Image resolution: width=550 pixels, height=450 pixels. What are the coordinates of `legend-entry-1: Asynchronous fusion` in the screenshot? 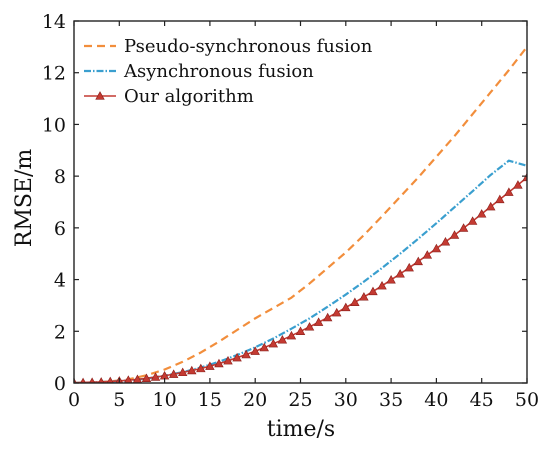 It's located at (199, 71).